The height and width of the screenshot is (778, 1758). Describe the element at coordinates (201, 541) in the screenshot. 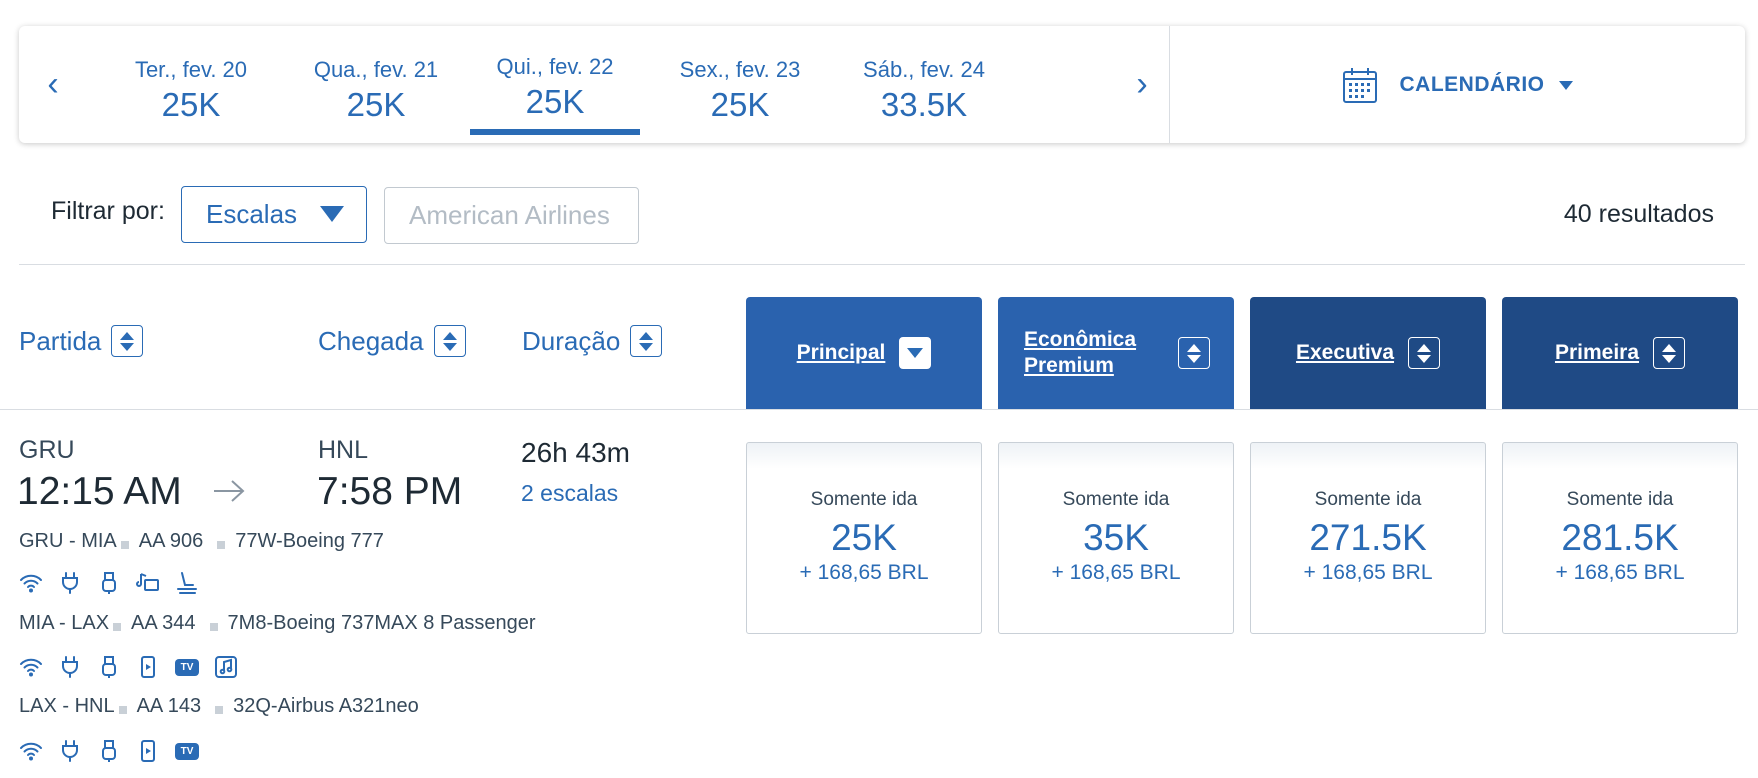

I see `segment-info: GRU - MIA AA 906 77W-Boeing 777` at that location.